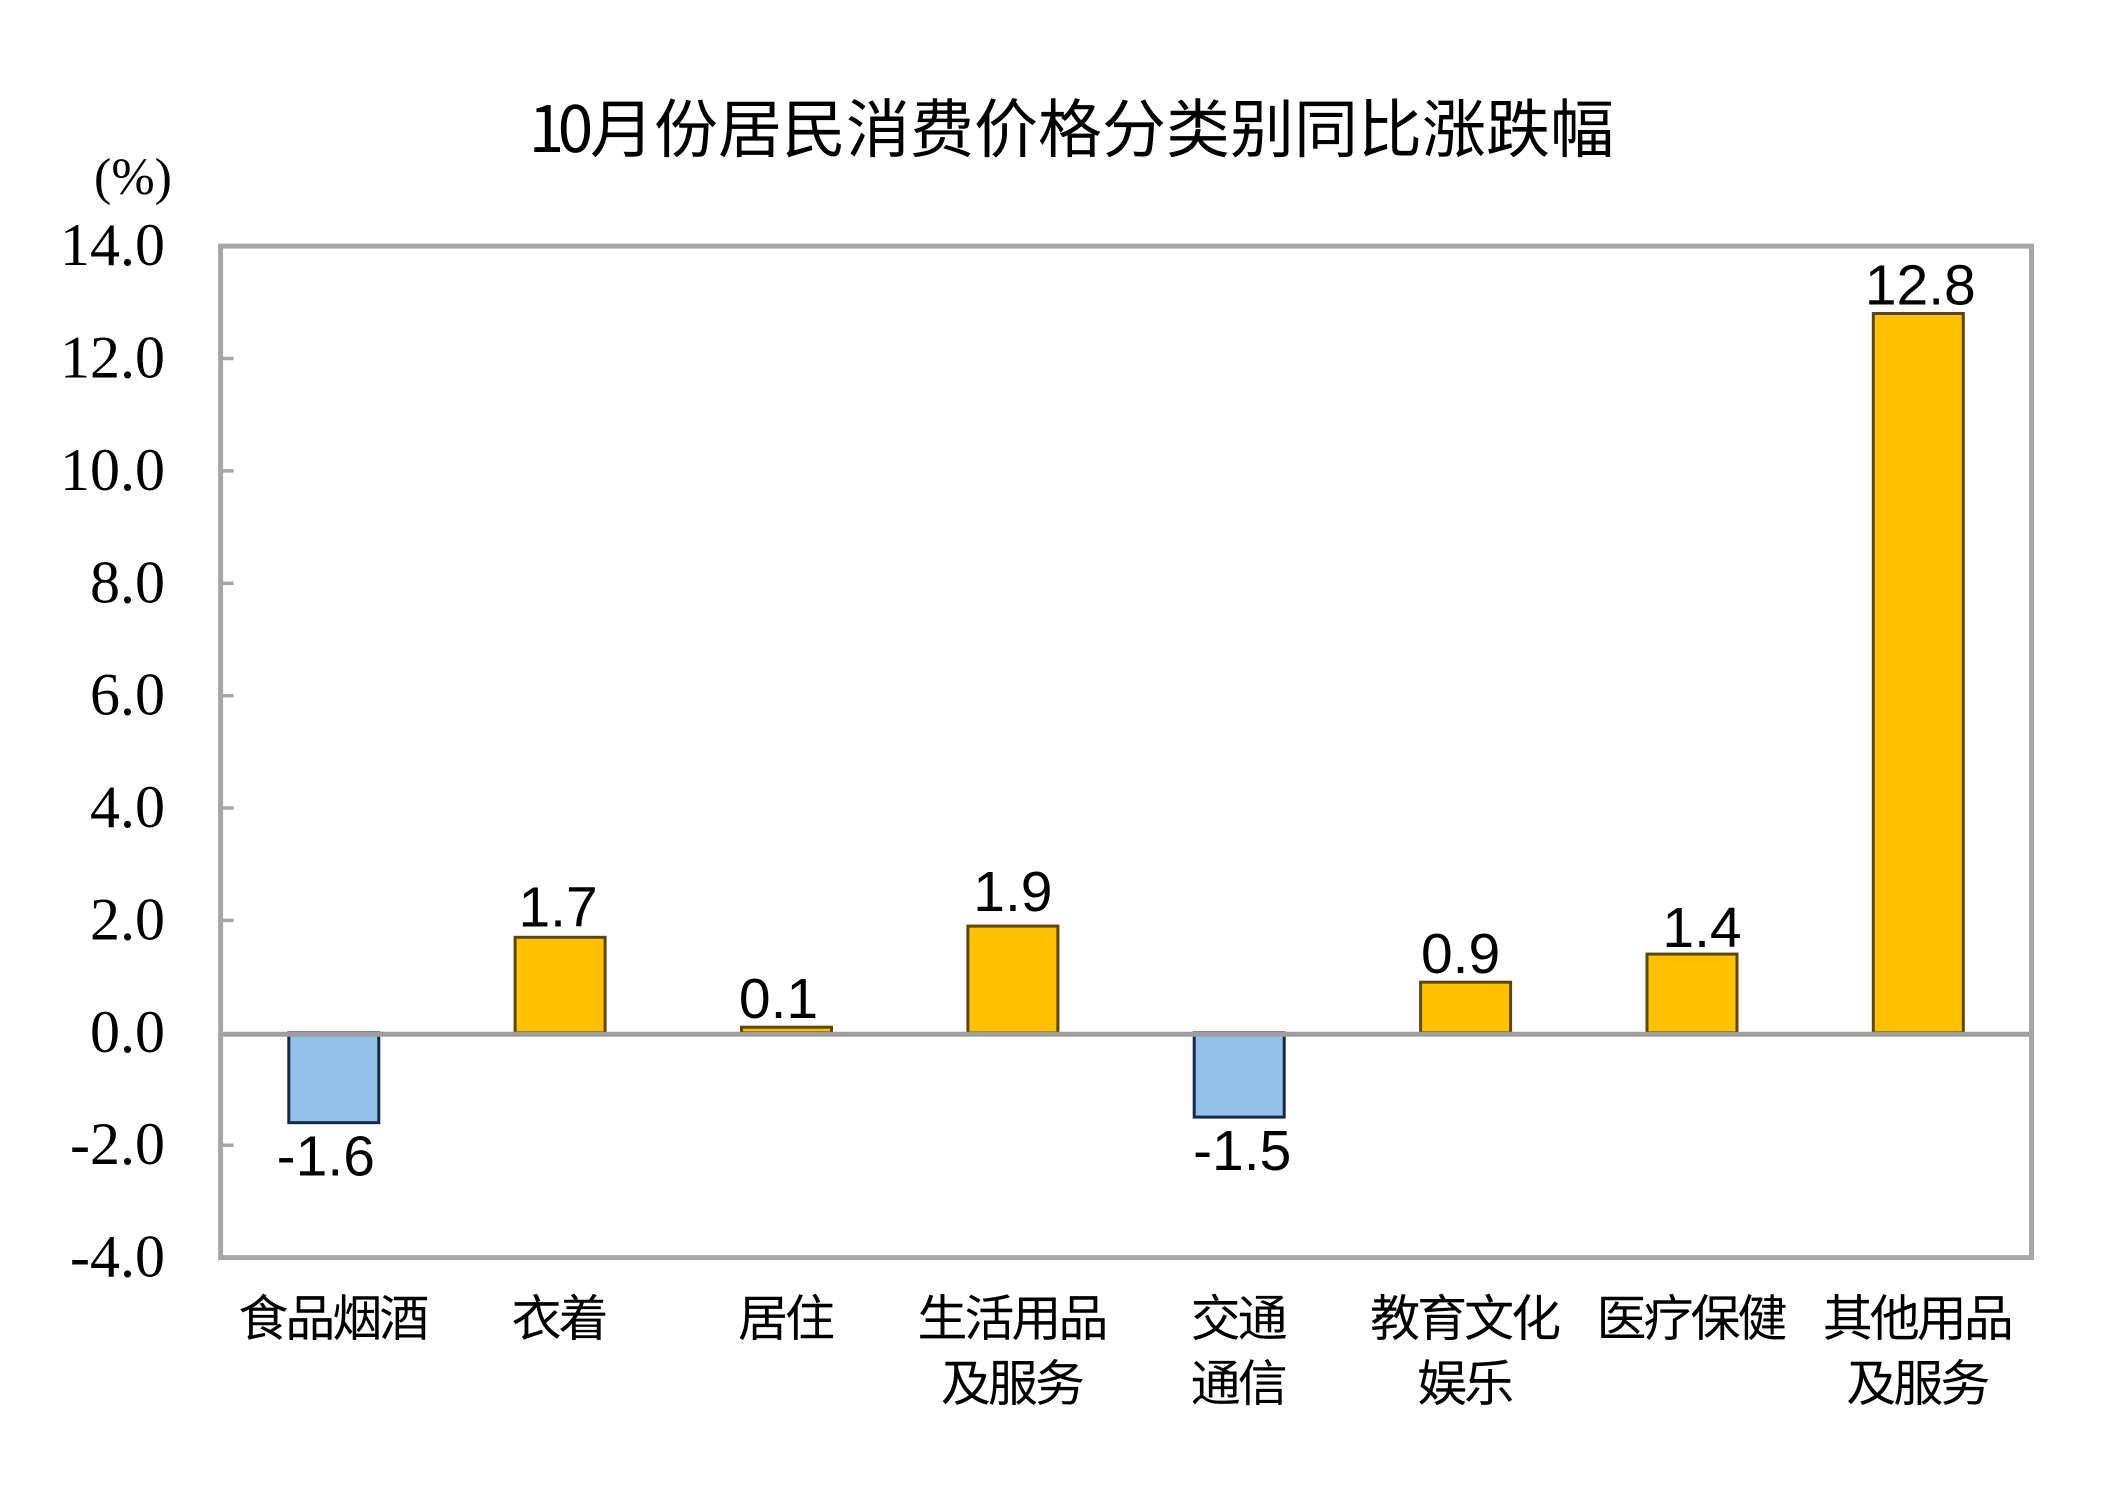 The width and height of the screenshot is (2122, 1507). I want to click on svg-text: 10.0, so click(112, 470).